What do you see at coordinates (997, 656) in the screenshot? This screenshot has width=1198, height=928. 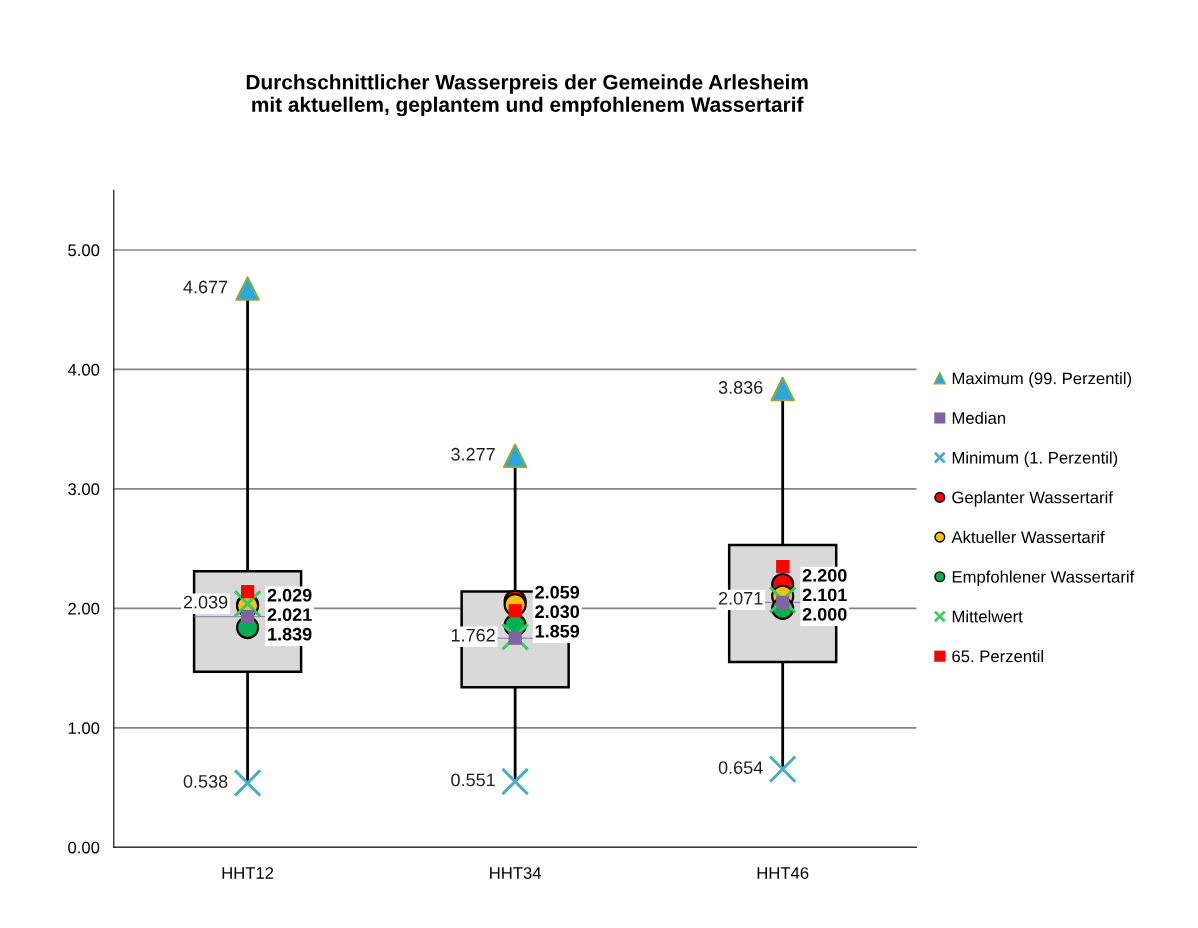 I see `legend-label: 65. Perzentil` at bounding box center [997, 656].